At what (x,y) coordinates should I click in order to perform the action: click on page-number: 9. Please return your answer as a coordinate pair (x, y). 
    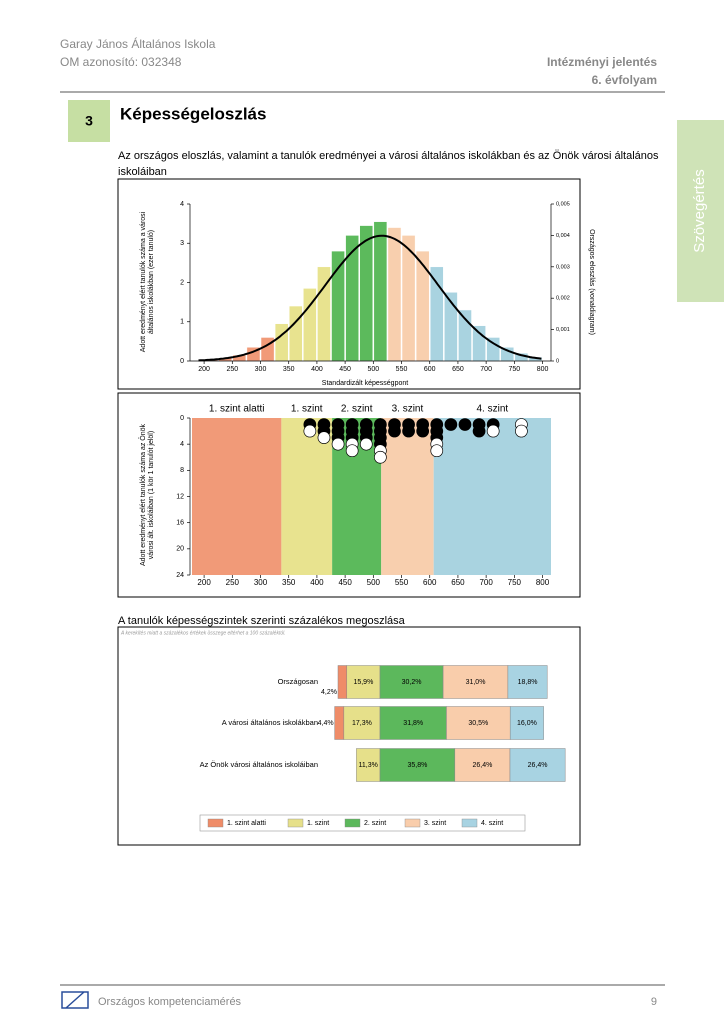
    Looking at the image, I should click on (654, 1002).